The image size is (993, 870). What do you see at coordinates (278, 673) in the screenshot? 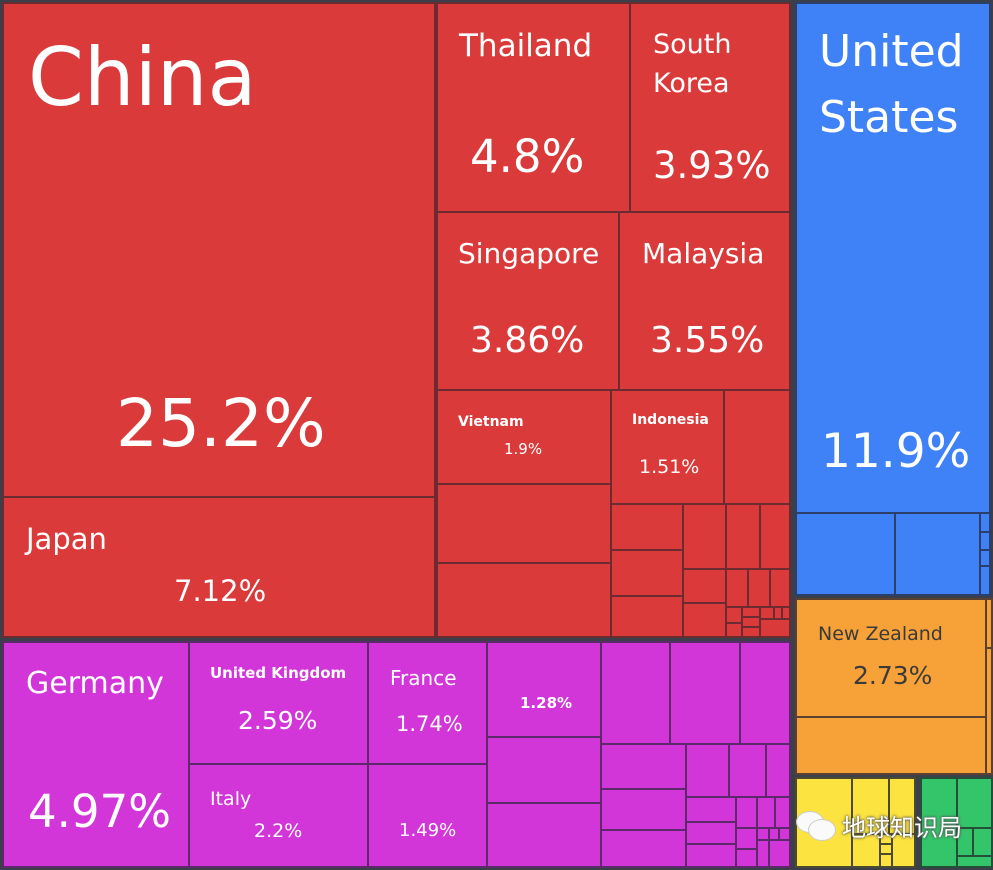
I see `tile-label: United Kingdom` at bounding box center [278, 673].